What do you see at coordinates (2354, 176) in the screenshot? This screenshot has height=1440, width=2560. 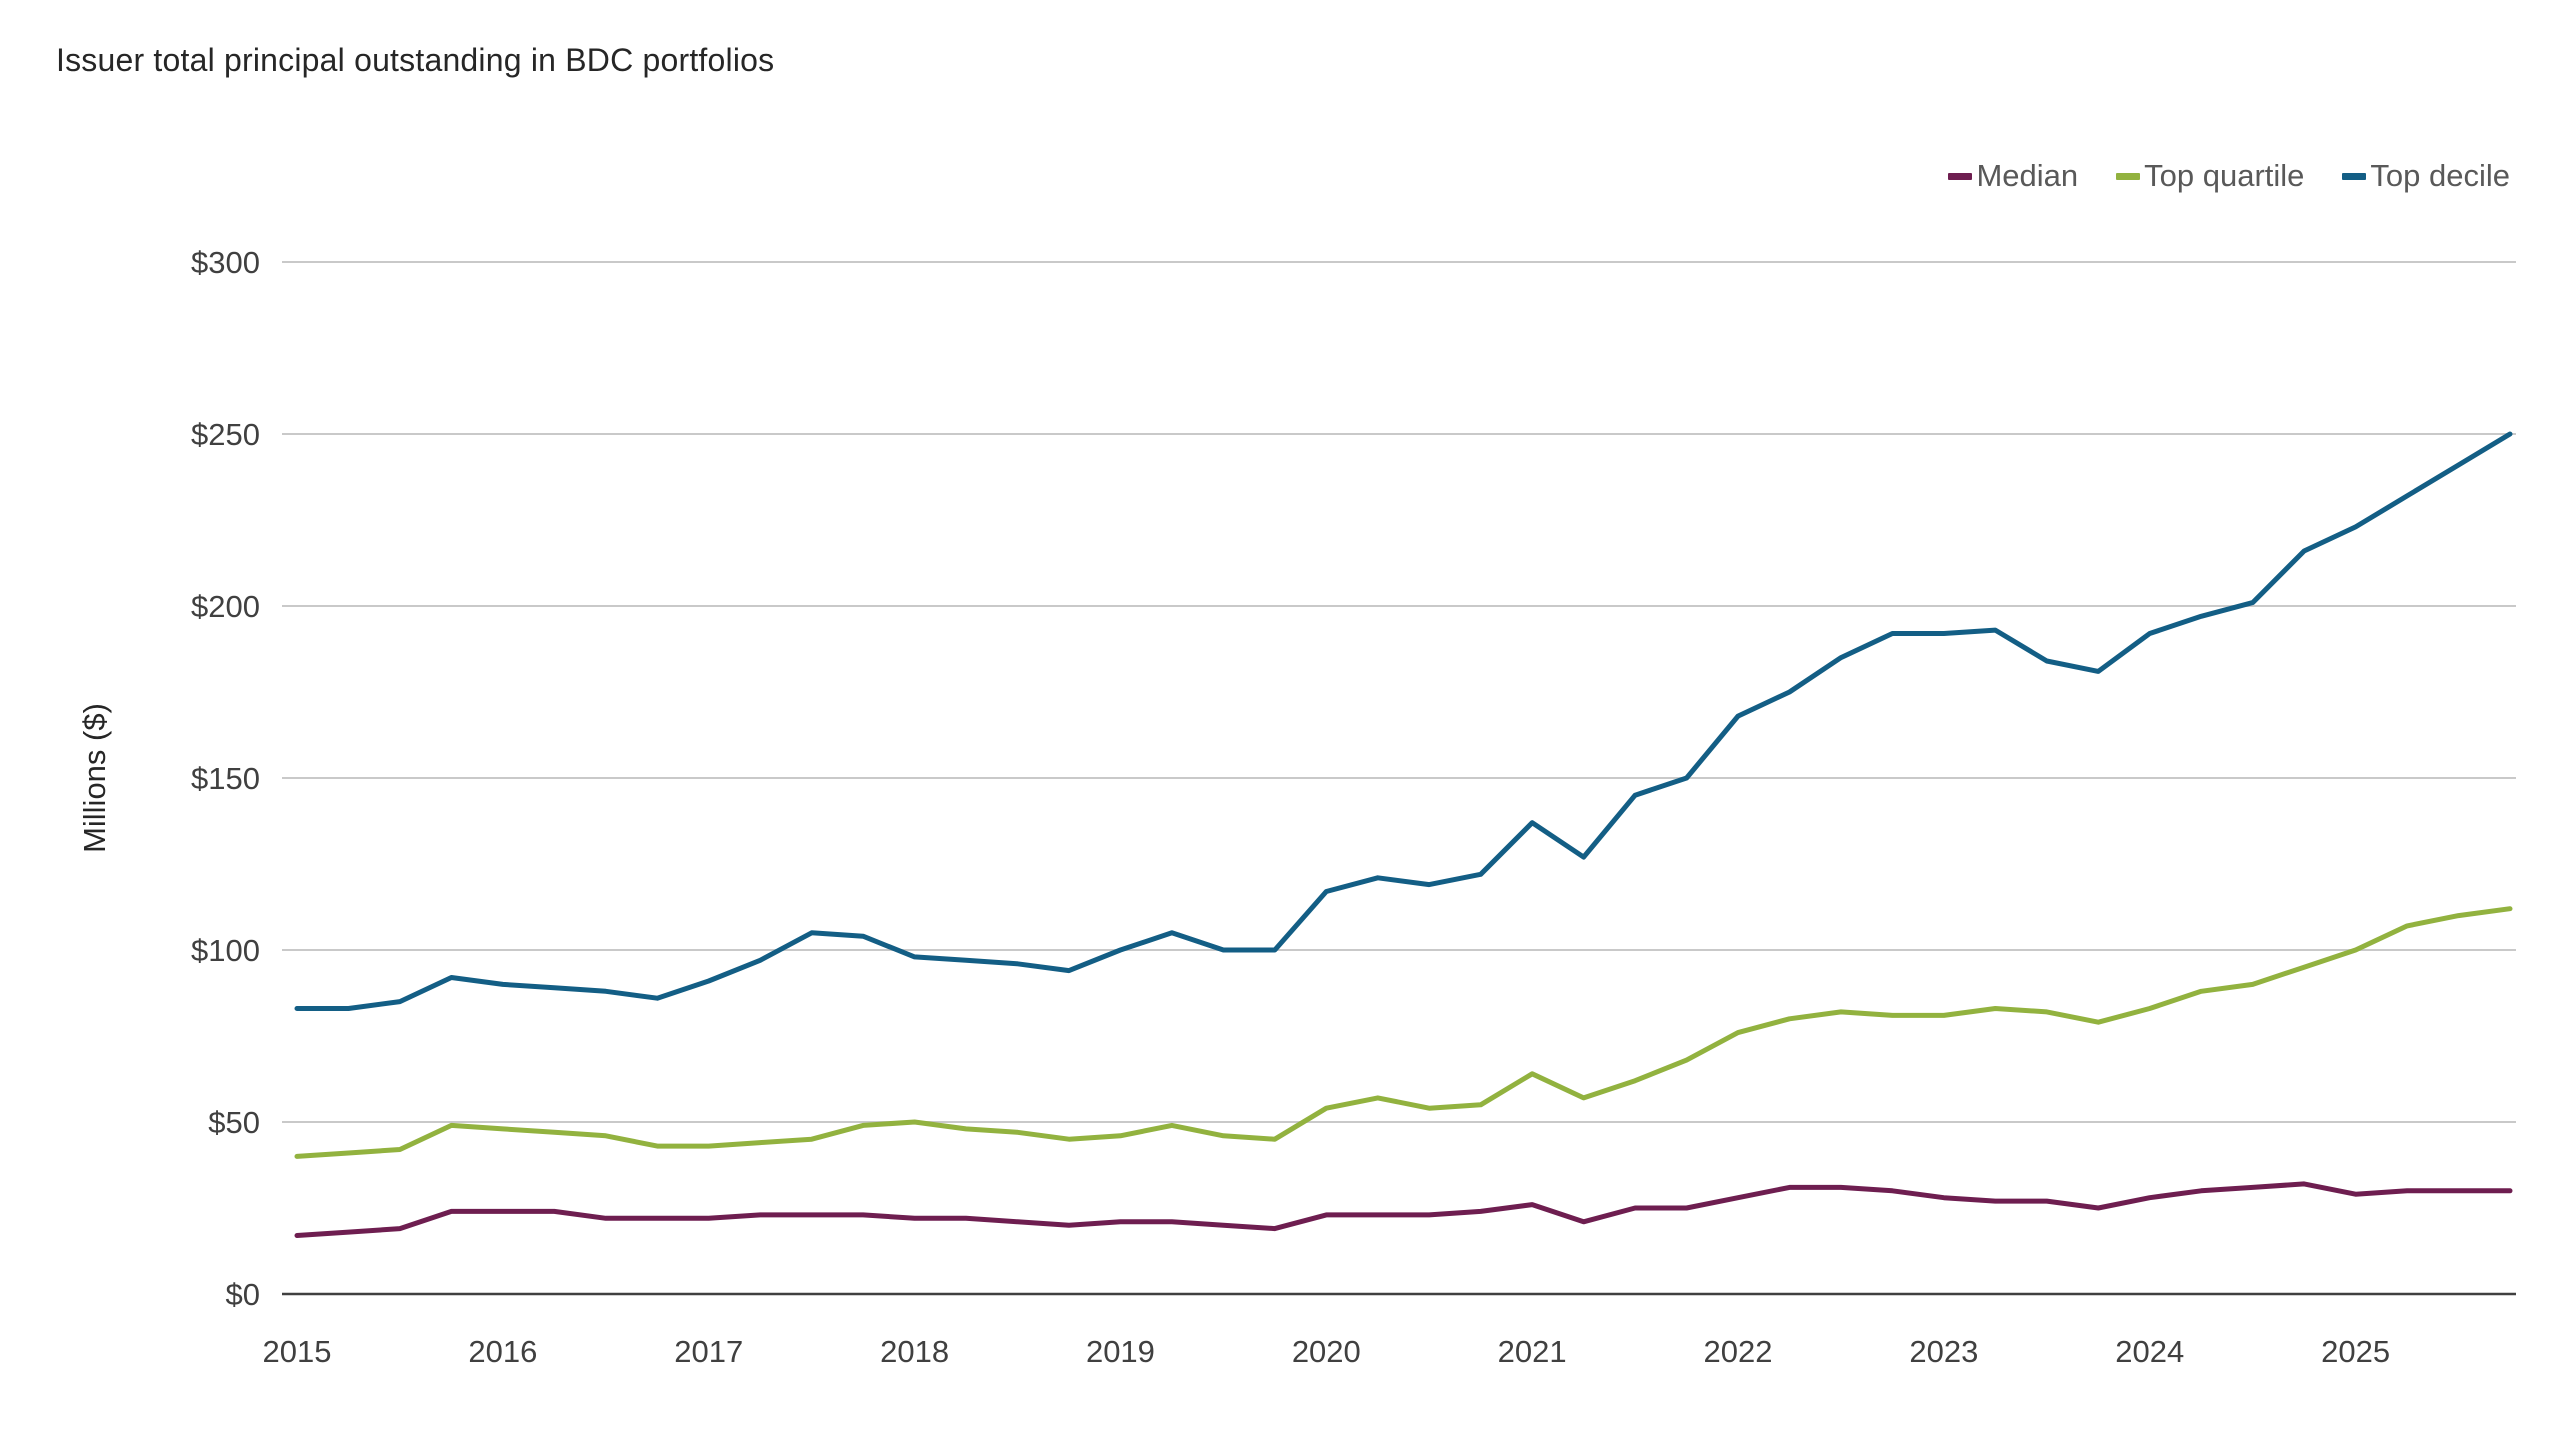 I see `legend-marker-top-decile-icon` at bounding box center [2354, 176].